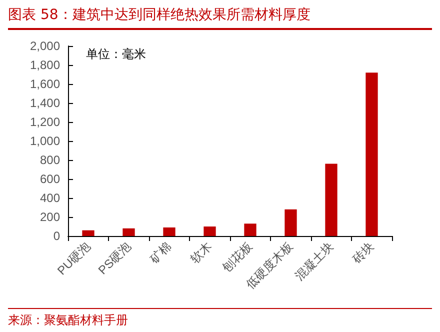 This screenshot has height=332, width=440. What do you see at coordinates (314, 261) in the screenshot?
I see `x-tick-label: 混凝土块` at bounding box center [314, 261].